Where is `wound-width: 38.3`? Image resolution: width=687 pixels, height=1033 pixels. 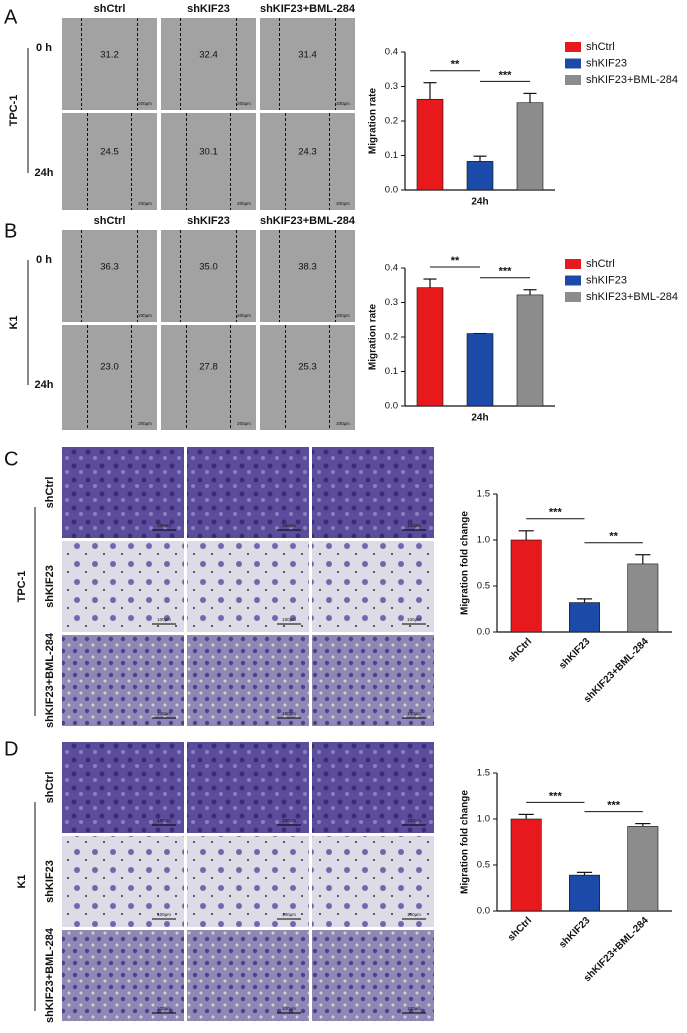
wound-width: 38.3 is located at coordinates (307, 266).